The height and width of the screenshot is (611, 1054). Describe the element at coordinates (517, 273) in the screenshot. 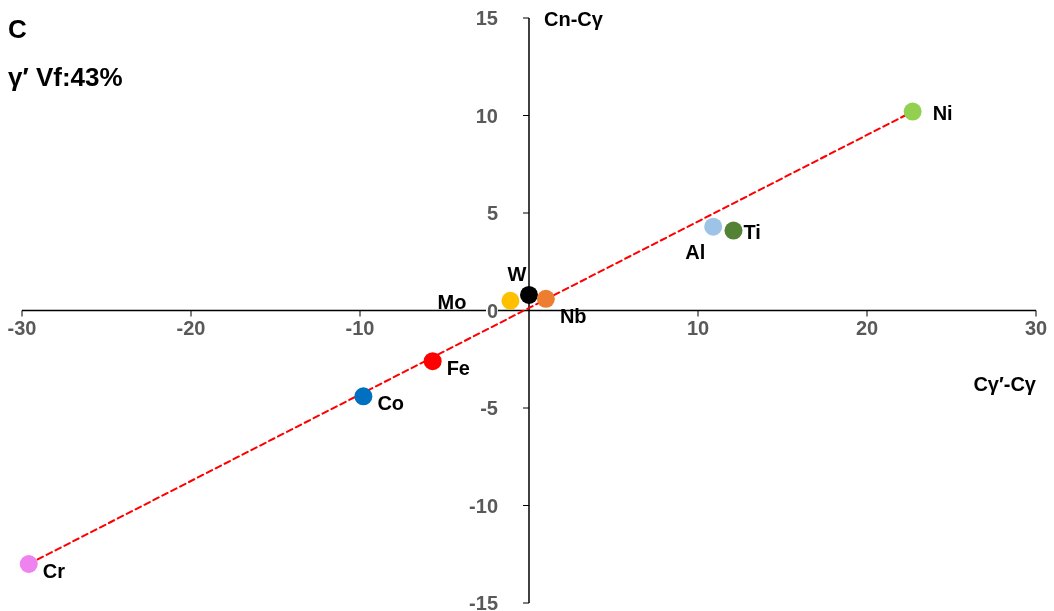

I see `series-label: W` at that location.